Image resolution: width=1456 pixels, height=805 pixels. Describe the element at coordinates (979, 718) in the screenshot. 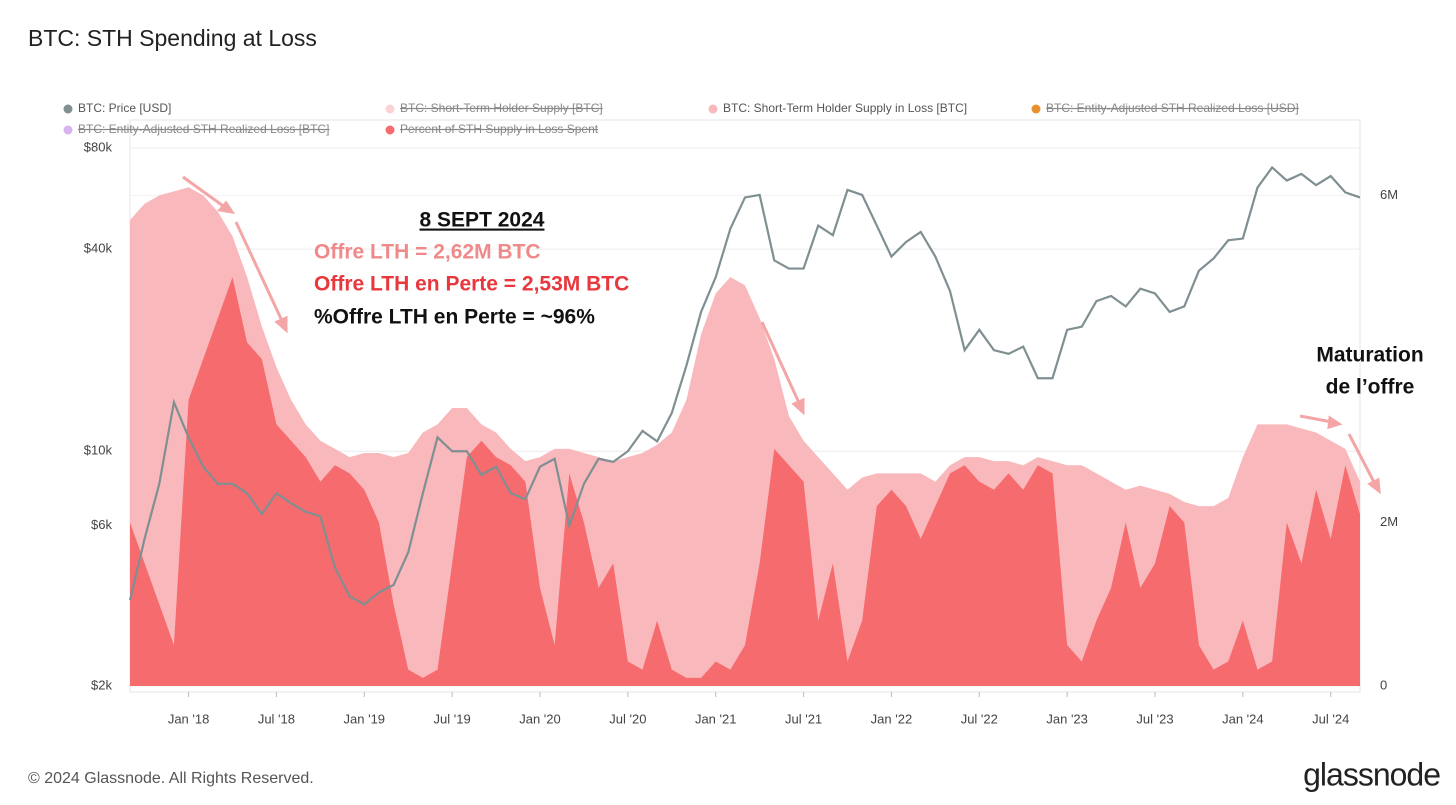

I see `x-tick-label: Jul '22` at that location.